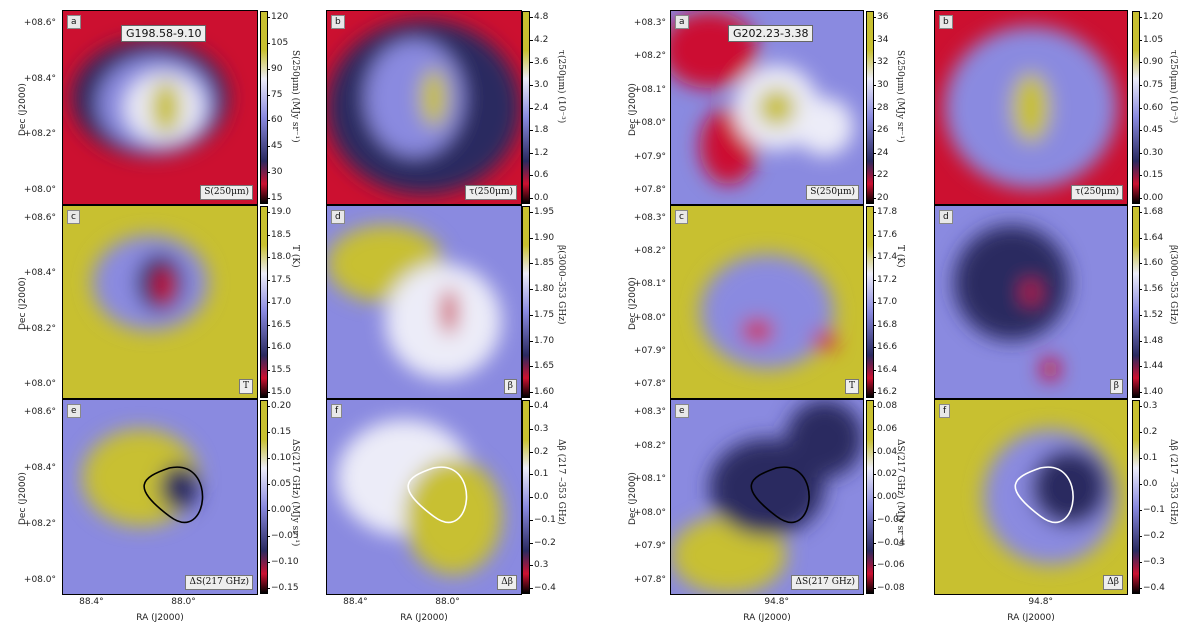 This screenshot has width=1200, height=630. Describe the element at coordinates (279, 257) in the screenshot. I see `colorbar-tick-label: 18.0` at that location.